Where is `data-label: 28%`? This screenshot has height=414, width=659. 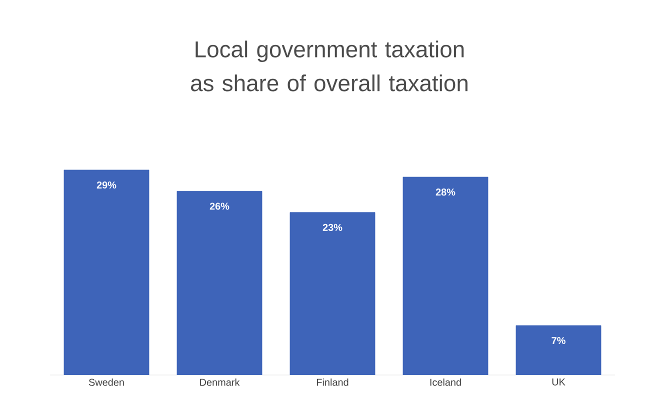 data-label: 28% is located at coordinates (446, 192).